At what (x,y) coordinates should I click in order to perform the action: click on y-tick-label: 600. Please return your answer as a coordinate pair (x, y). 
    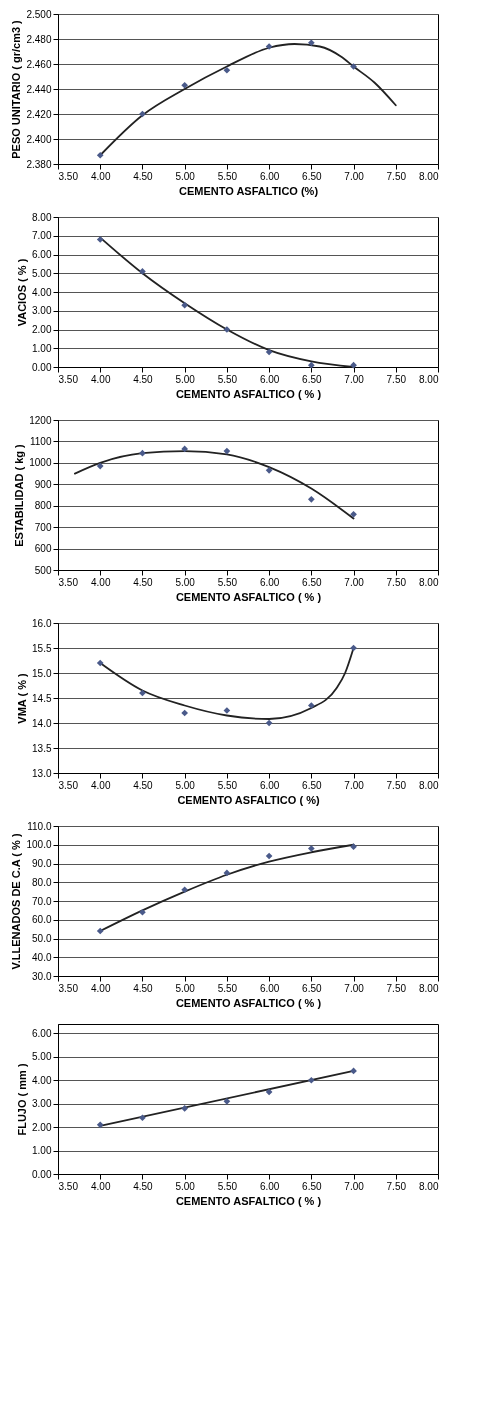
    Looking at the image, I should click on (43, 549).